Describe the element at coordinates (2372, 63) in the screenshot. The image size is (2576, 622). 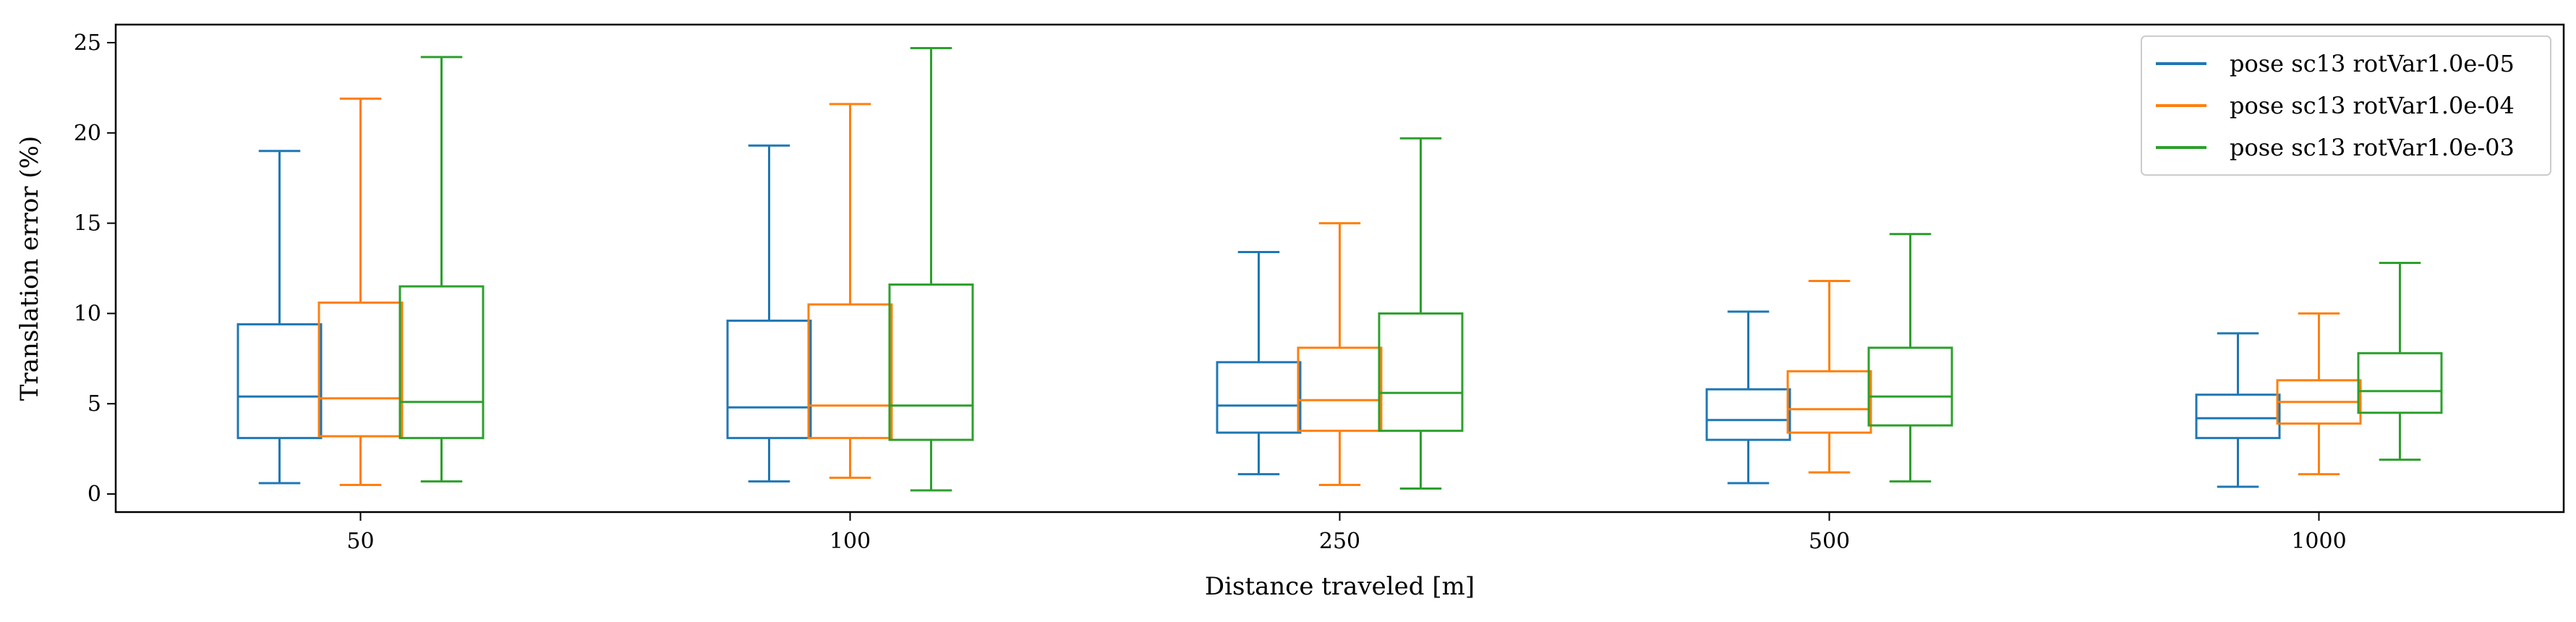
I see `legend-entry: pose sc13 rotVar1.0e-05` at that location.